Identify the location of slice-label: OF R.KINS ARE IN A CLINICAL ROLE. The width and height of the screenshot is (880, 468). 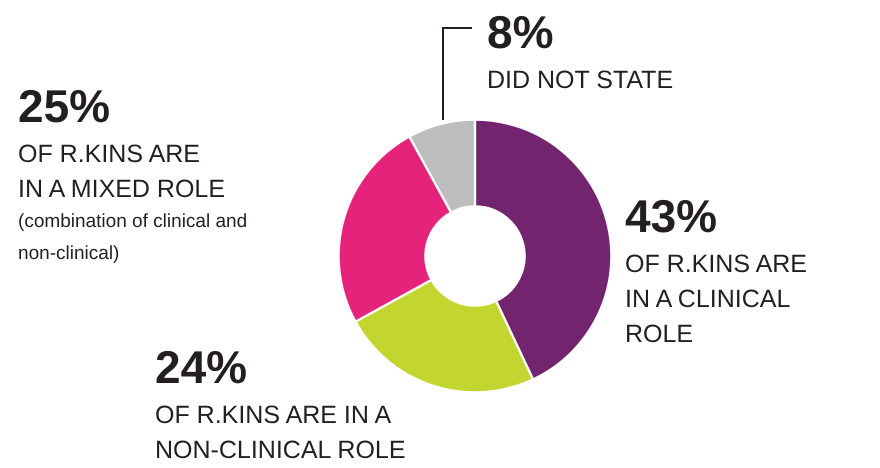
(716, 299).